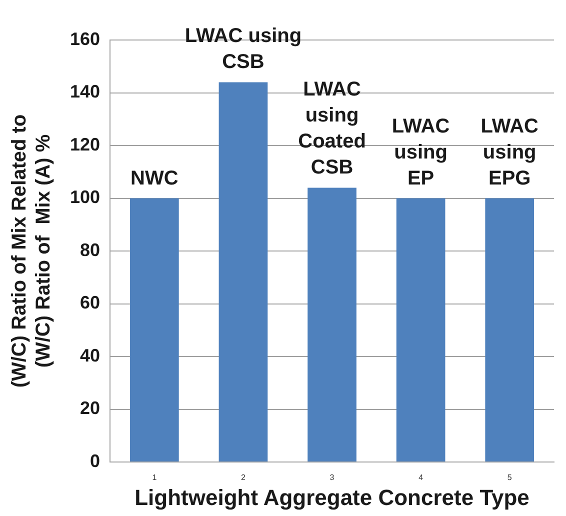 Image resolution: width=566 pixels, height=516 pixels. Describe the element at coordinates (154, 178) in the screenshot. I see `annotation: NWC` at that location.